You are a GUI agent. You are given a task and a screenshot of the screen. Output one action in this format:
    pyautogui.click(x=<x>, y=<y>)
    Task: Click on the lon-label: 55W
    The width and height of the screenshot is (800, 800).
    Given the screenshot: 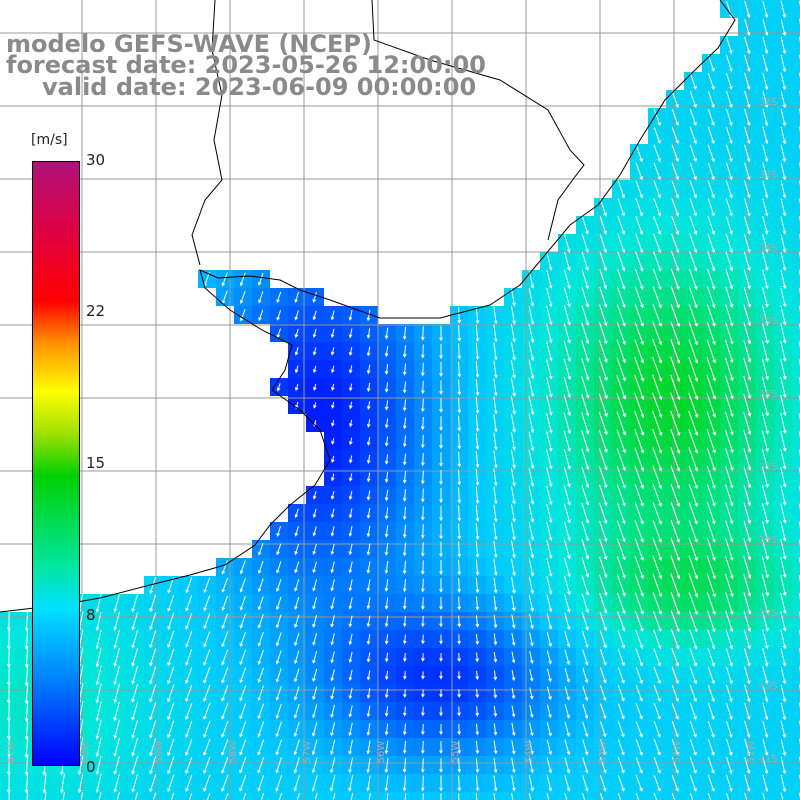 What is the action you would take?
    pyautogui.click(x=455, y=752)
    